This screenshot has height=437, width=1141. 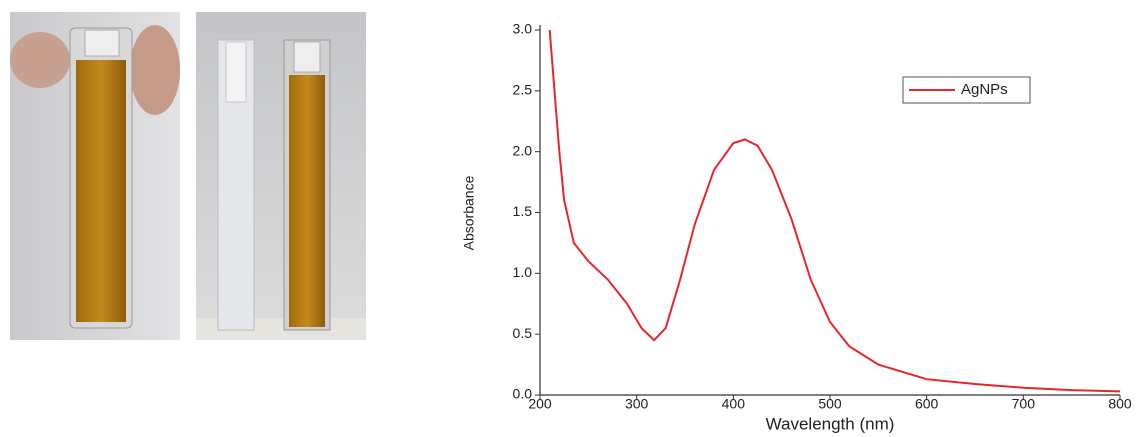 What do you see at coordinates (523, 150) in the screenshot?
I see `y-tick-label: 2.0` at bounding box center [523, 150].